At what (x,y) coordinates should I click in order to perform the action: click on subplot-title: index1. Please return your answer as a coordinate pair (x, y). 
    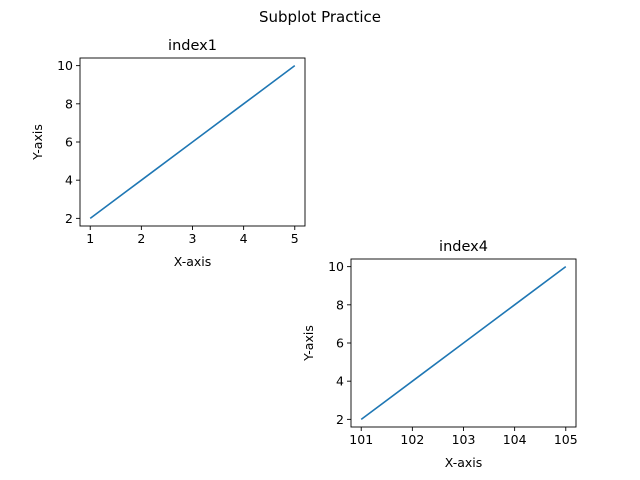
    Looking at the image, I should click on (192, 46).